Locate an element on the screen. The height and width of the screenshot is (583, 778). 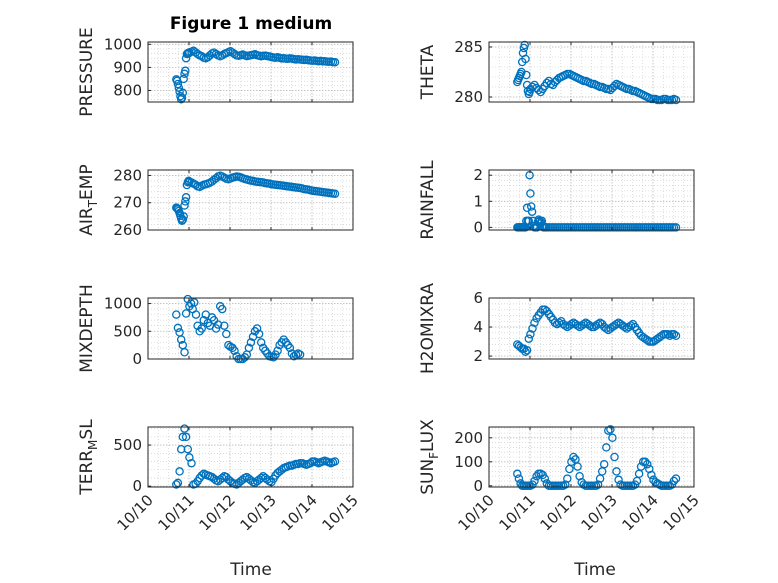
subplot-mixdepth: 0 500 1000 MIXDEPTH is located at coordinates (215, 328).